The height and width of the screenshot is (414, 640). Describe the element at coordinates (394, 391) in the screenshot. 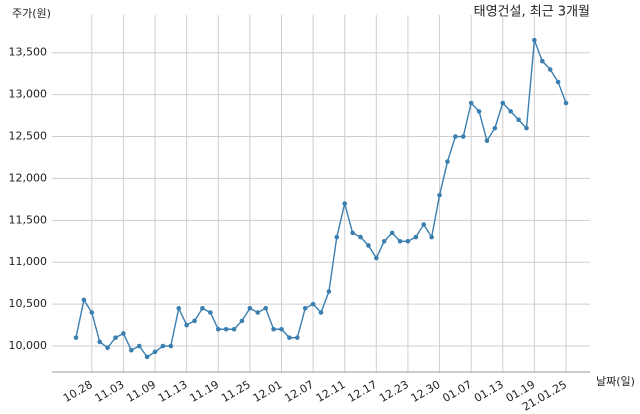

I see `x-tick-label: 12.23` at that location.